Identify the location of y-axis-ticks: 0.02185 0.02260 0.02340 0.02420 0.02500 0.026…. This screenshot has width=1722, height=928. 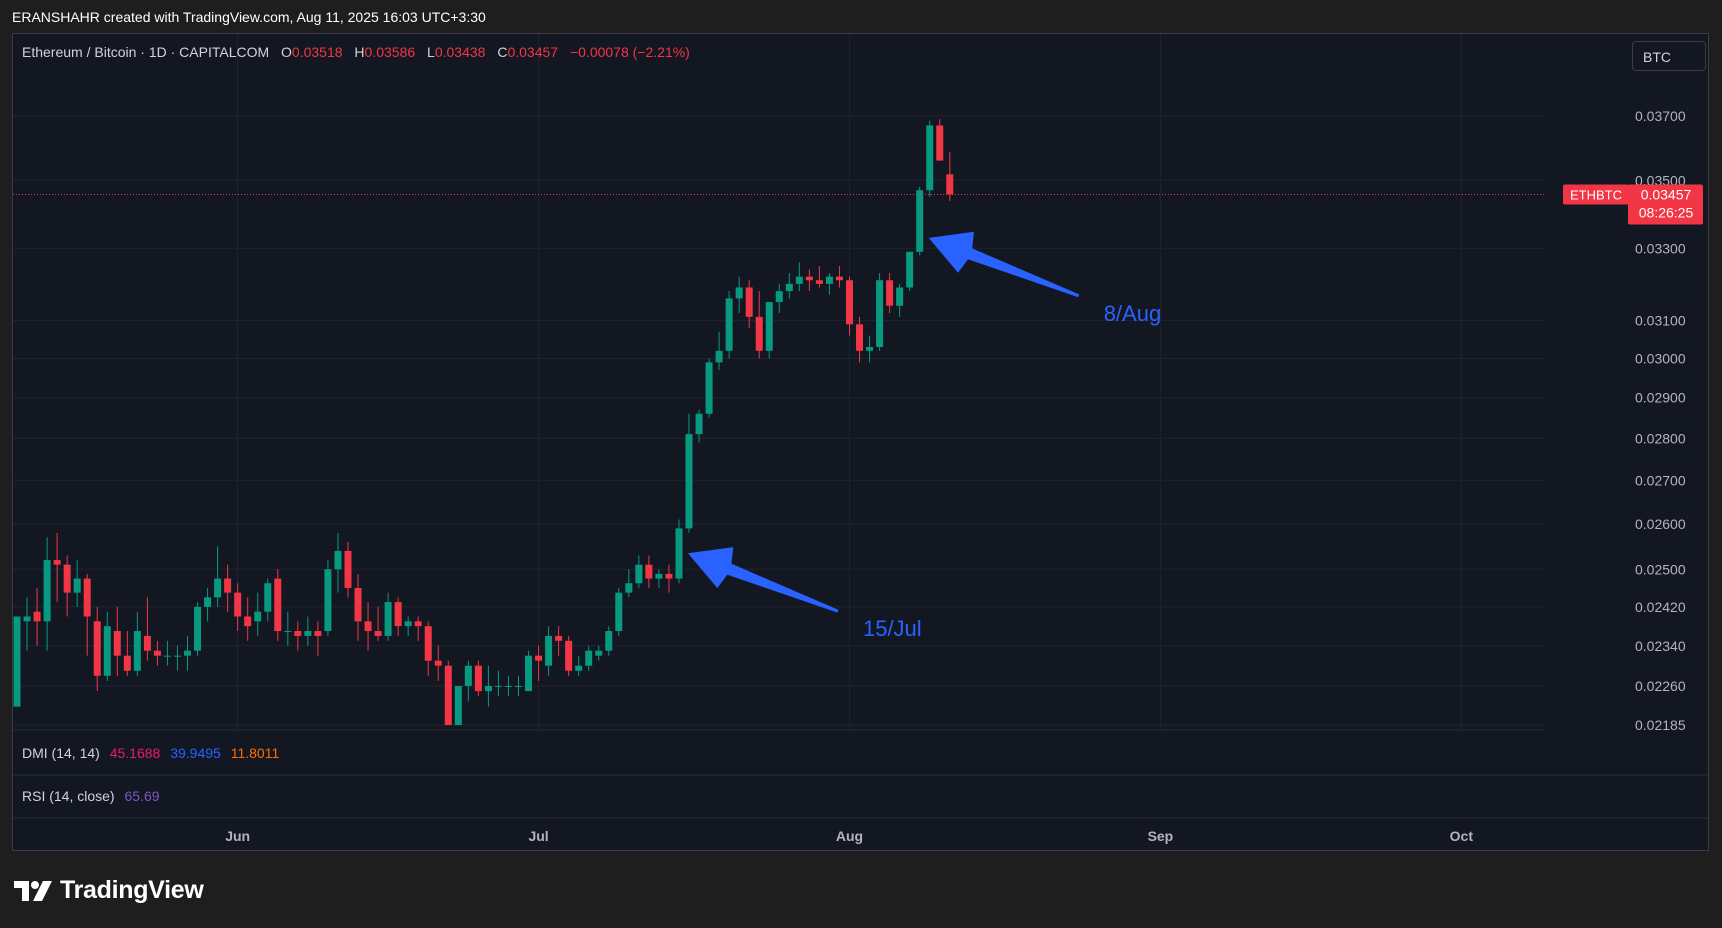
(1660, 420).